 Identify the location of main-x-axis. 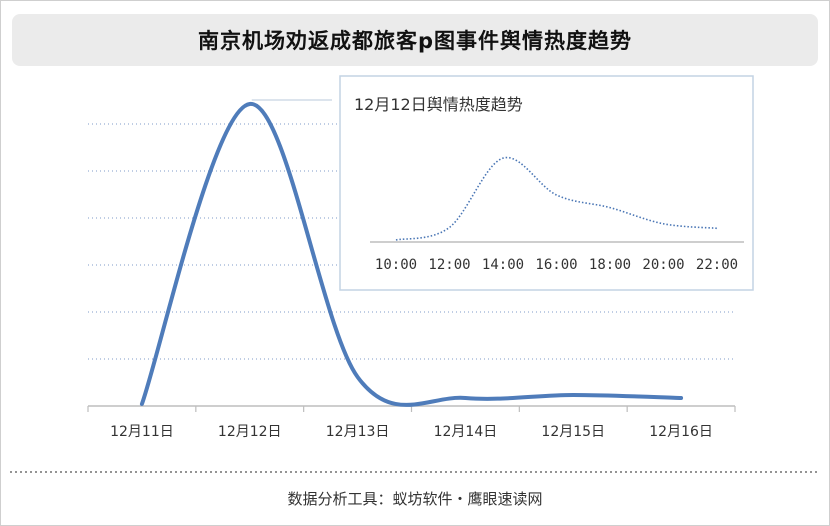
(411, 408).